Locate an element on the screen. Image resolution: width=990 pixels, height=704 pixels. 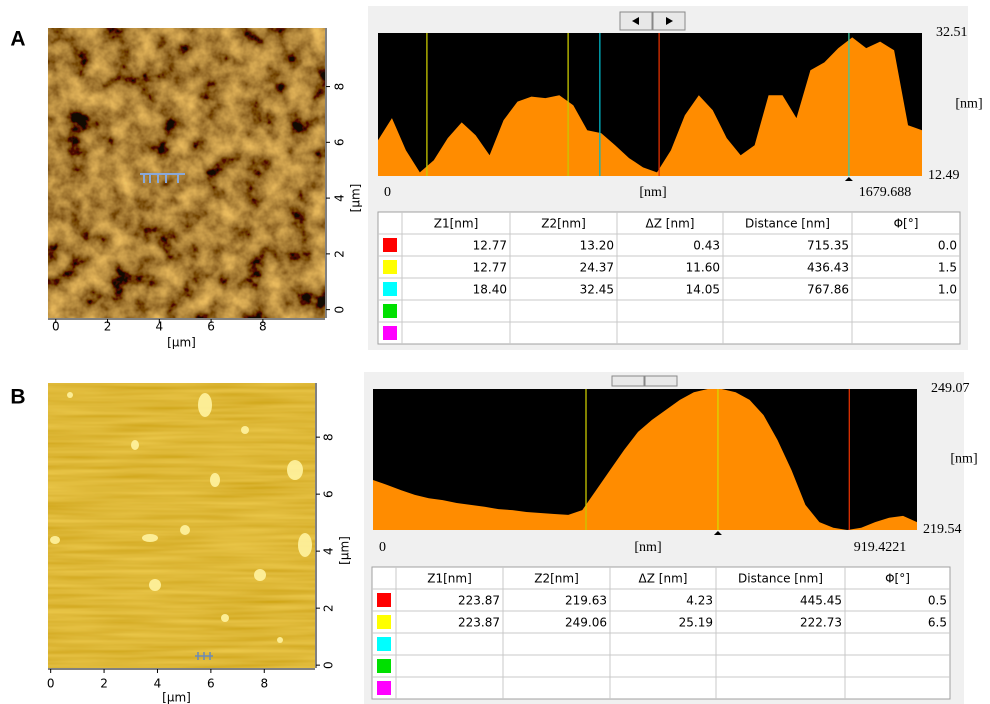
y-max-label: 249.07 is located at coordinates (950, 388).